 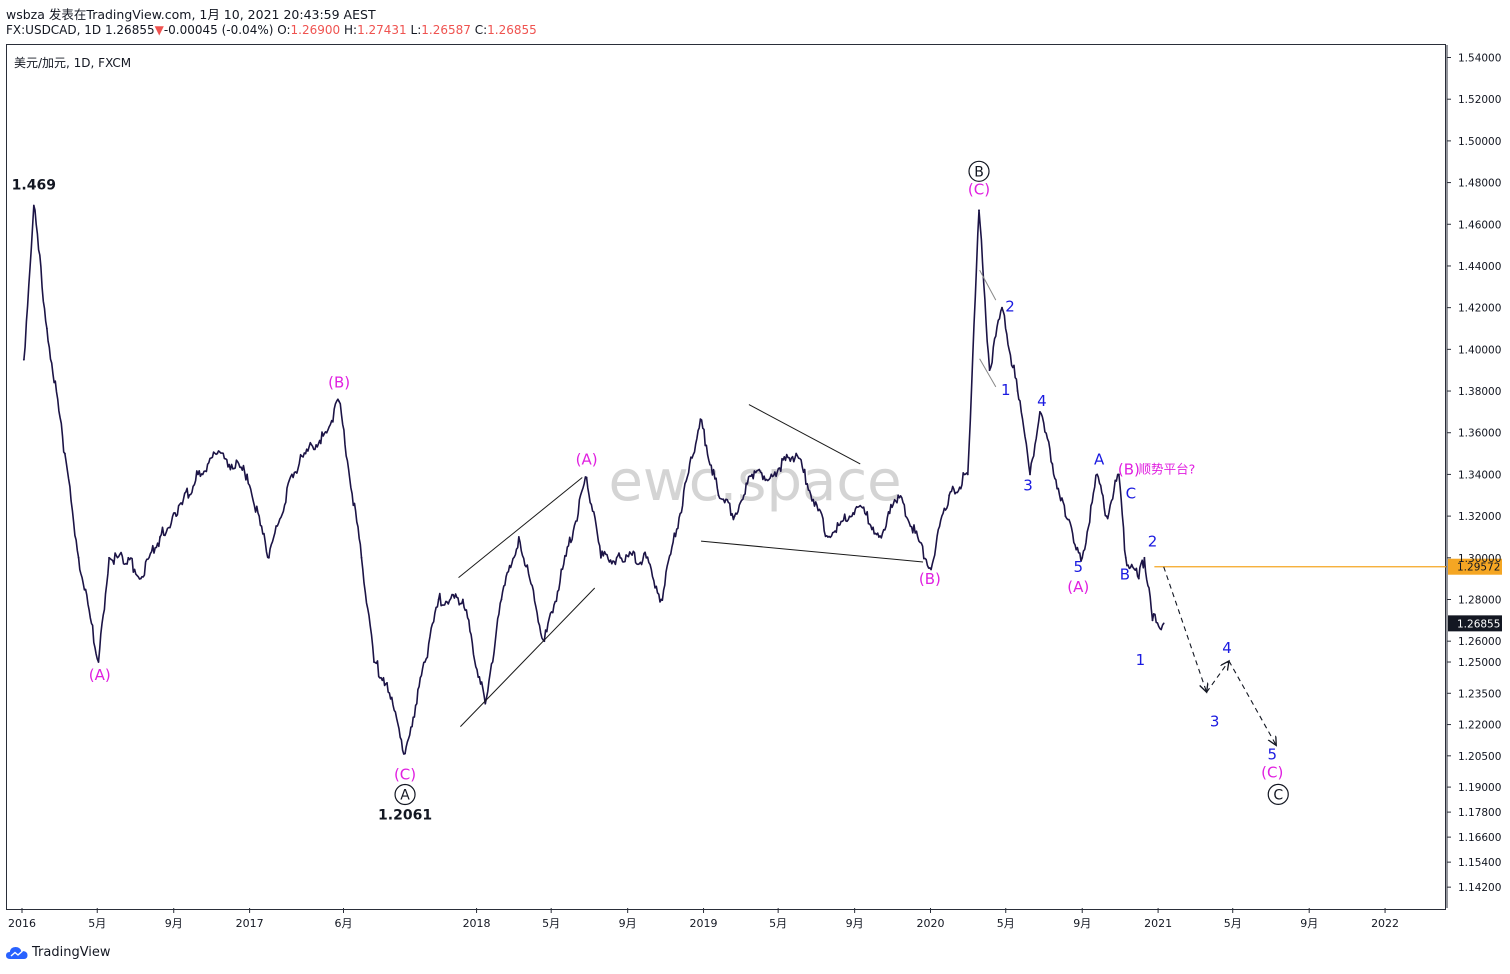 I want to click on y-tick-label: 1.16600, so click(x=1479, y=838).